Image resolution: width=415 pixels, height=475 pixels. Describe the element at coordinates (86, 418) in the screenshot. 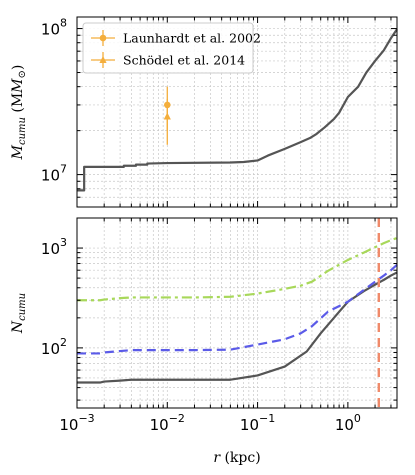

I see `tick-exponent: −3` at that location.